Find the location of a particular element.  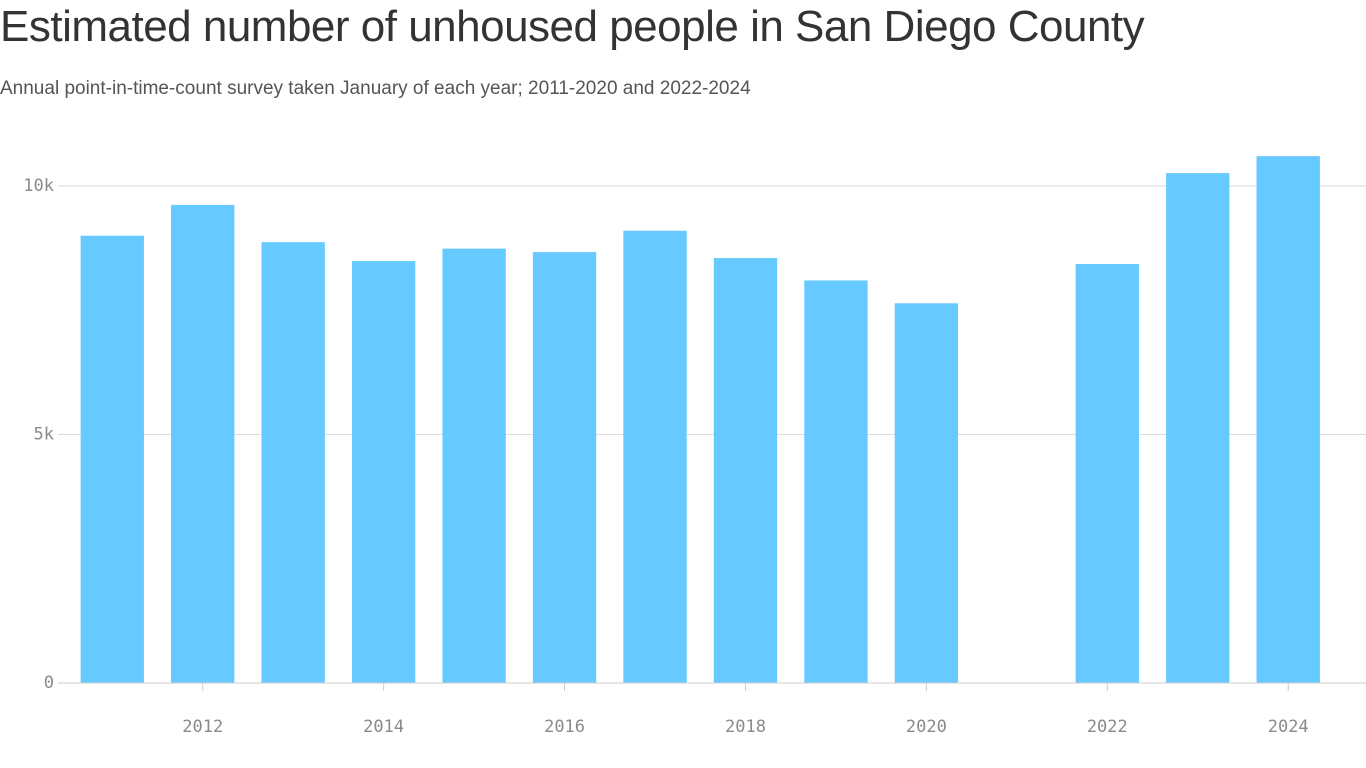

y-tick-label: 5k is located at coordinates (44, 435).